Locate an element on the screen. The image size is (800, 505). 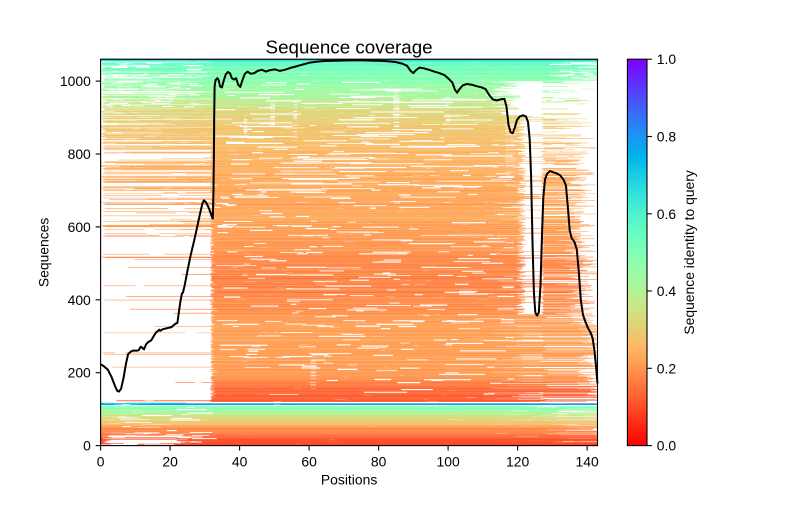
svg-text: 80 is located at coordinates (379, 462).